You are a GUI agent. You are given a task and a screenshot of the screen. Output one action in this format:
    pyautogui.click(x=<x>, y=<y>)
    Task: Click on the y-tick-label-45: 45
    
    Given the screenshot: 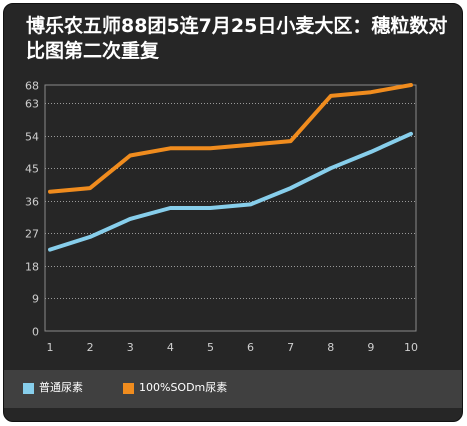 What is the action you would take?
    pyautogui.click(x=32, y=169)
    